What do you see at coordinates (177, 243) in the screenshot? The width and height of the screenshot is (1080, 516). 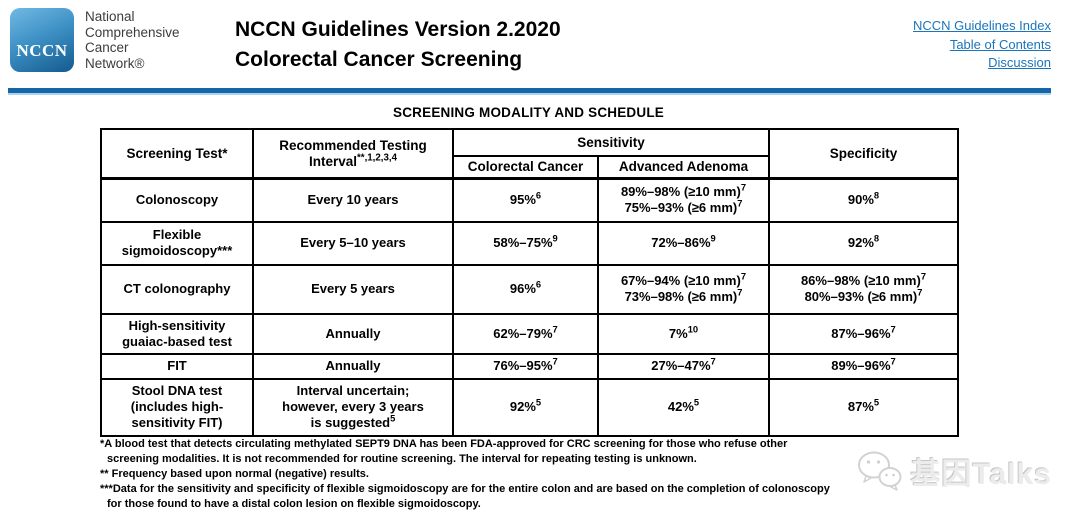 I see `cell-test: Flexible sigmoidoscopy***` at bounding box center [177, 243].